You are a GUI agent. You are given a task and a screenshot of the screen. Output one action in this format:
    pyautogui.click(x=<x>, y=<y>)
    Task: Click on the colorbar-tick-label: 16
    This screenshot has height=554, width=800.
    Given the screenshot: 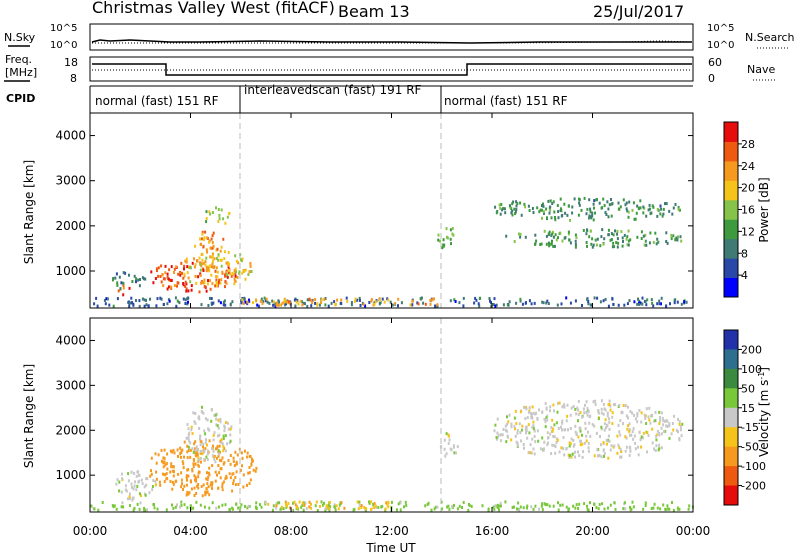 What is the action you would take?
    pyautogui.click(x=748, y=210)
    